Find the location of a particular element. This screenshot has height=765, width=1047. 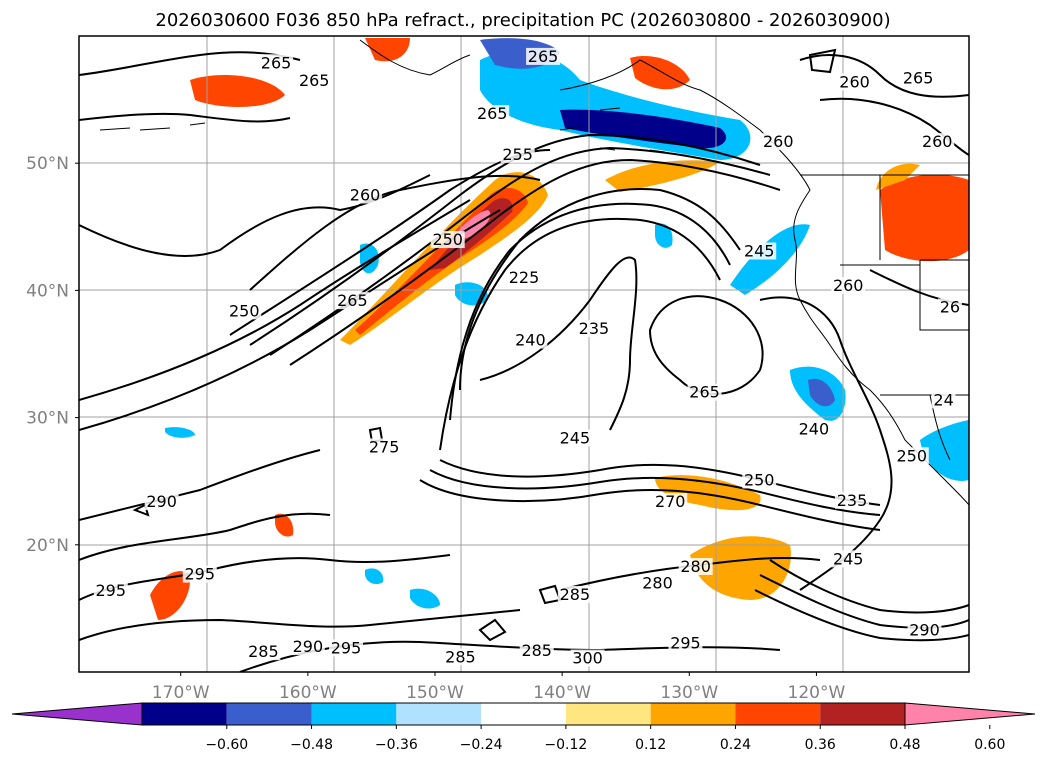

x-tick-label: 140°W is located at coordinates (562, 693).